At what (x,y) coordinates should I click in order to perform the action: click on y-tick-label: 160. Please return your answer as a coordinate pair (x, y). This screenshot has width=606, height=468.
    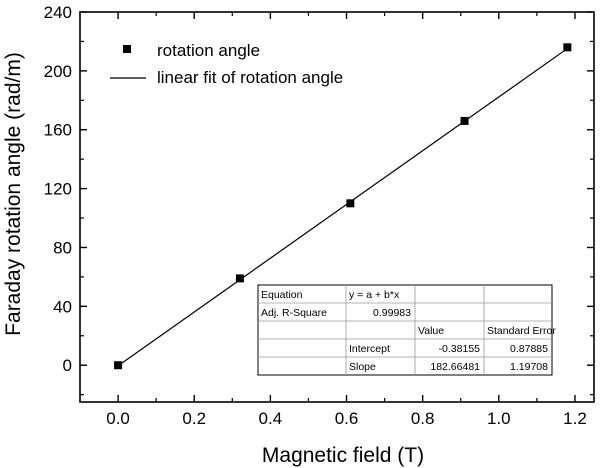
    Looking at the image, I should click on (58, 130).